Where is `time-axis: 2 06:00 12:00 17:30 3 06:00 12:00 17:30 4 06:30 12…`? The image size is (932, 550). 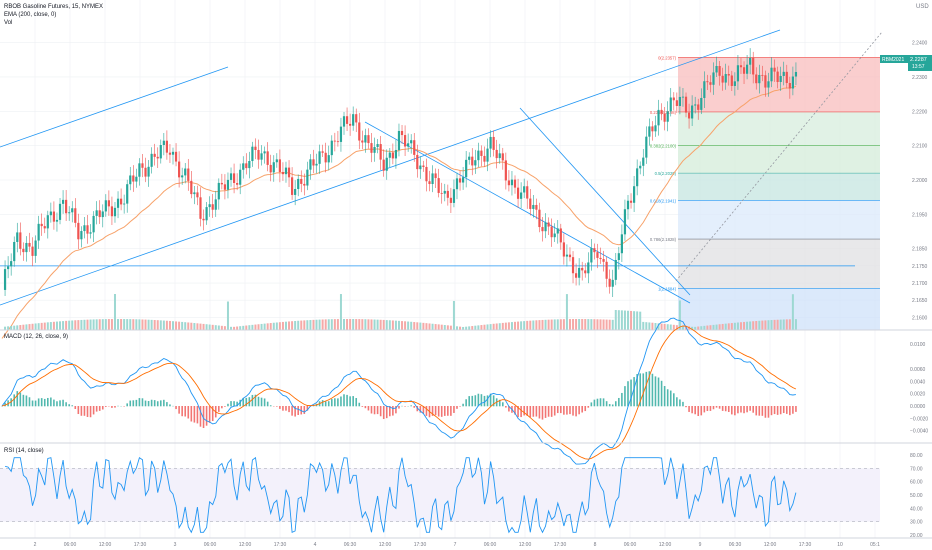 time-axis: 2 06:00 12:00 17:30 3 06:00 12:00 17:30 4 06:30 12… is located at coordinates (457, 545).